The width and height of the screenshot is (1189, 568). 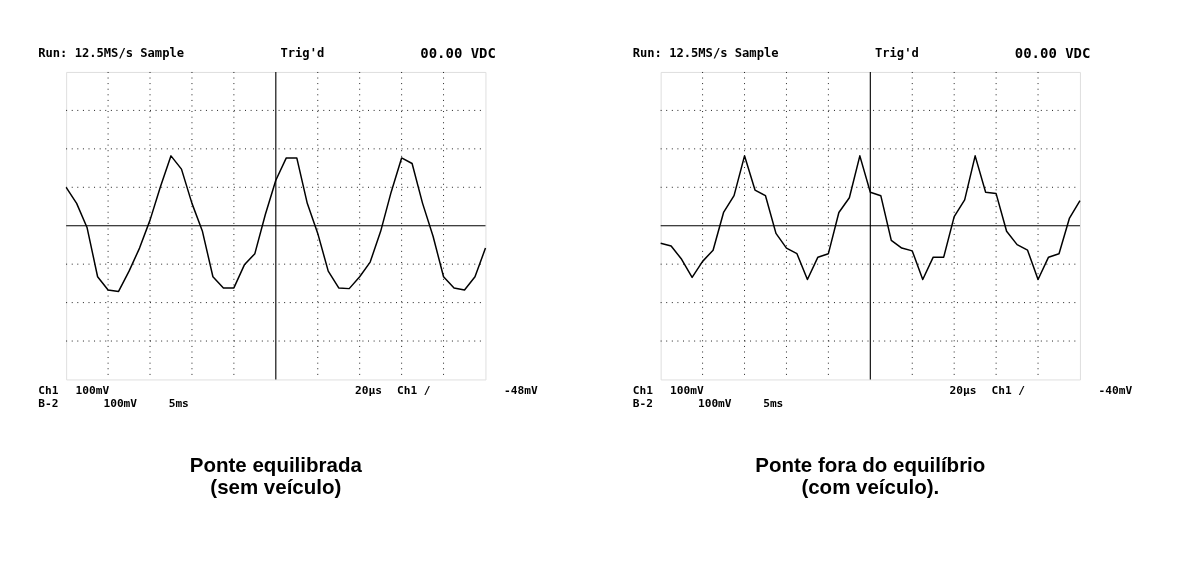 What do you see at coordinates (276, 475) in the screenshot?
I see `text: Ponte equilibrada (sem veículo)` at bounding box center [276, 475].